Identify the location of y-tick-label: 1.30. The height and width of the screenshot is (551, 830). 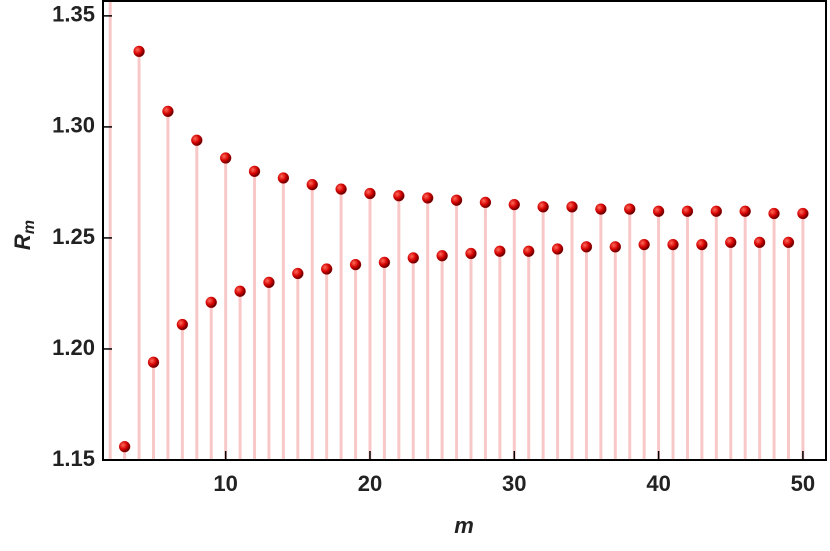
(73, 125).